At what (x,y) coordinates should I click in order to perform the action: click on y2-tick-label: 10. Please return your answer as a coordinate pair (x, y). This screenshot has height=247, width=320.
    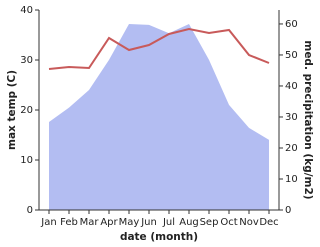
    Looking at the image, I should click on (291, 179).